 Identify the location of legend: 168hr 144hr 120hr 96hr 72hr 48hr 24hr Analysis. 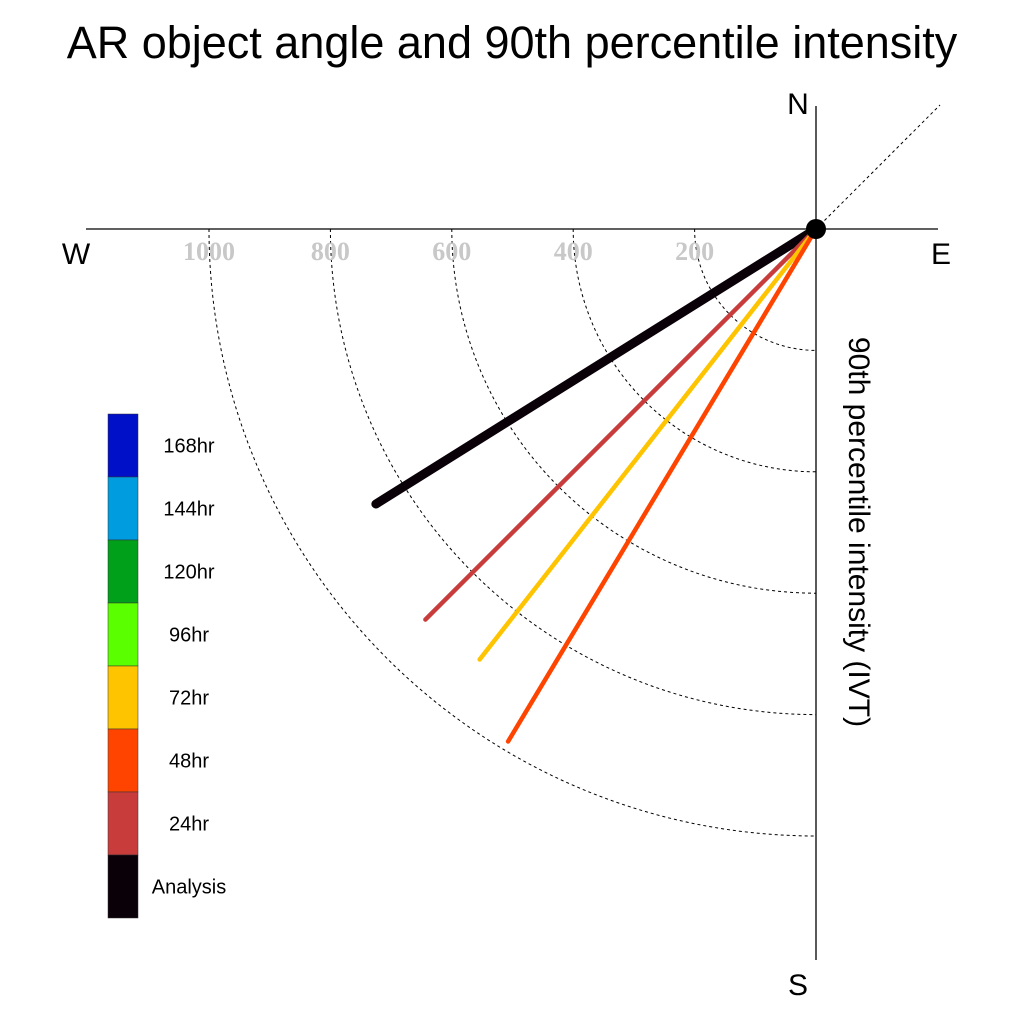
(166, 666).